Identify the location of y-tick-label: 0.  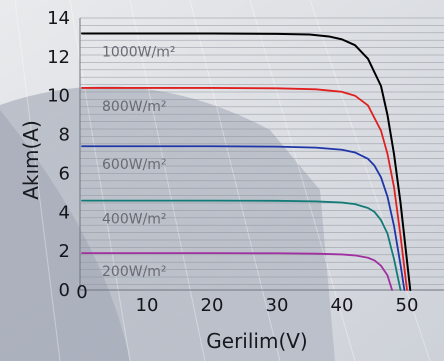
(64, 290).